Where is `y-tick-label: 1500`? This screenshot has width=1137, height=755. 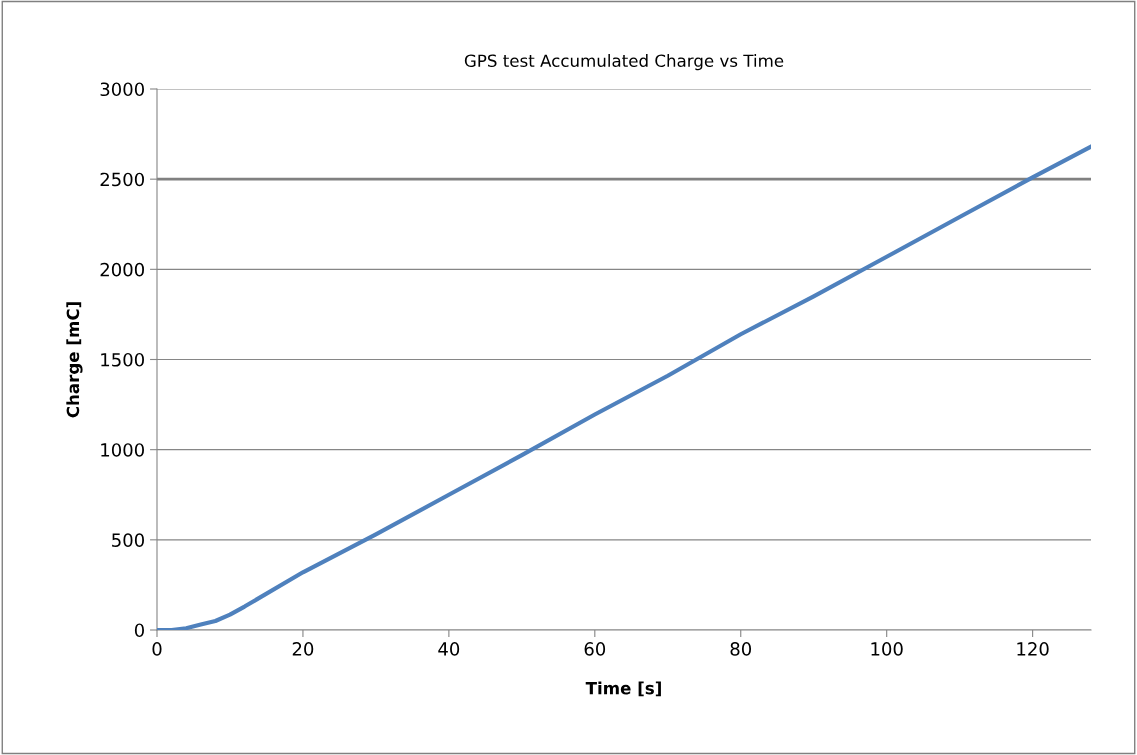 y-tick-label: 1500 is located at coordinates (122, 359).